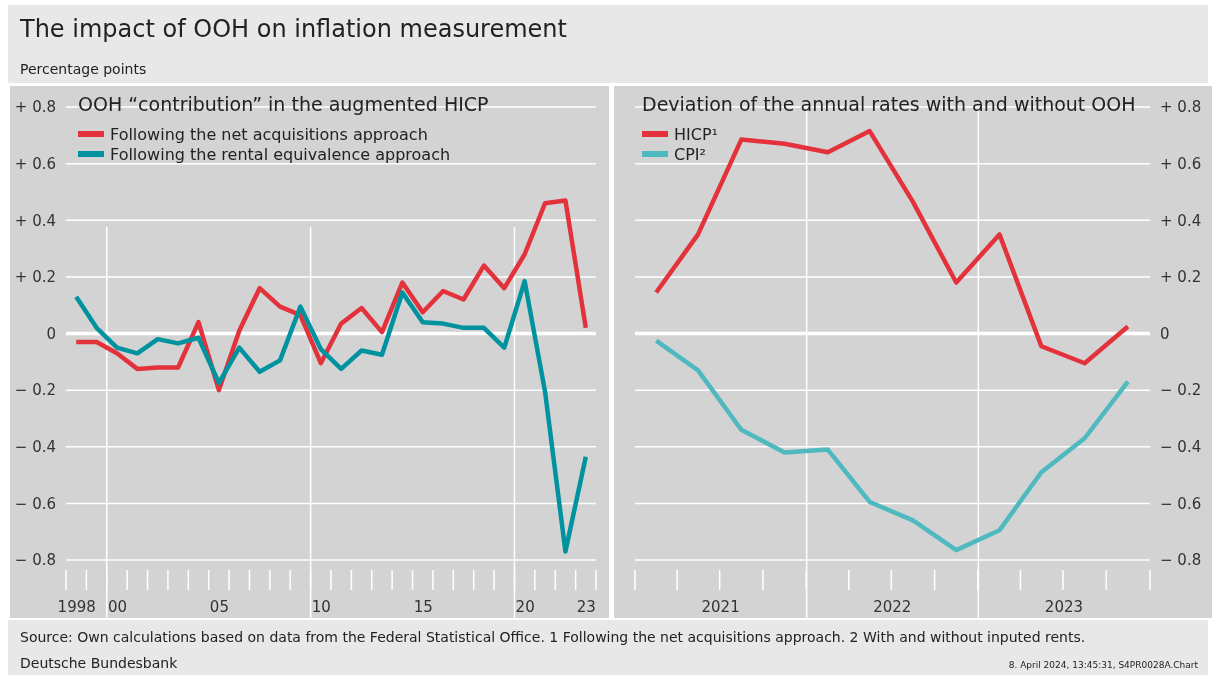  What do you see at coordinates (1064, 606) in the screenshot?
I see `x-tick-label: 2023` at bounding box center [1064, 606].